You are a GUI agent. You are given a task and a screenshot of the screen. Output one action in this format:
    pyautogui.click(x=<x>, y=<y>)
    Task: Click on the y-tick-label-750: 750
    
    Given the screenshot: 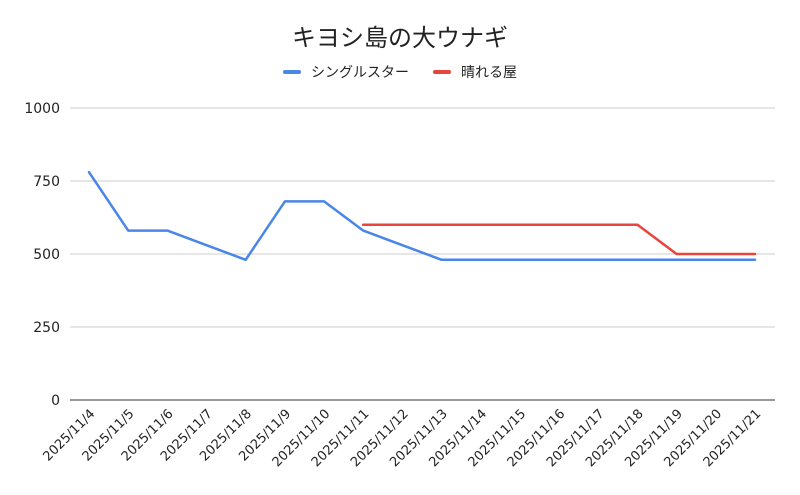 What is the action you would take?
    pyautogui.click(x=46, y=182)
    